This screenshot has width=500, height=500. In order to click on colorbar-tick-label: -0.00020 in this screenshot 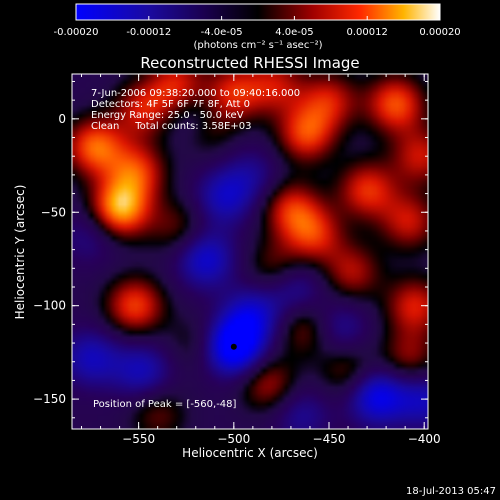, I will do `click(76, 32)`.